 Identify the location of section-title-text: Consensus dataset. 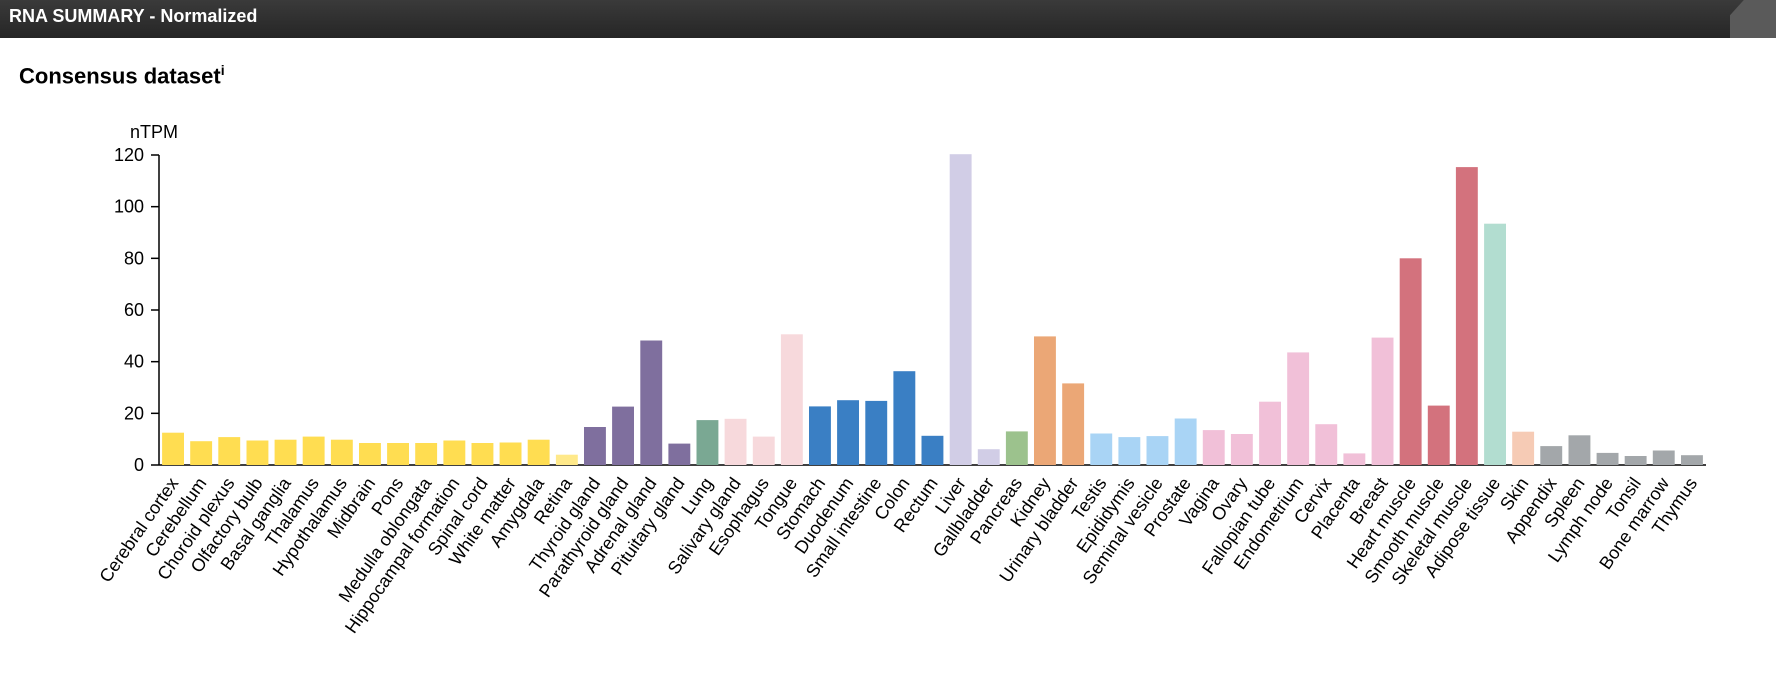
(120, 76).